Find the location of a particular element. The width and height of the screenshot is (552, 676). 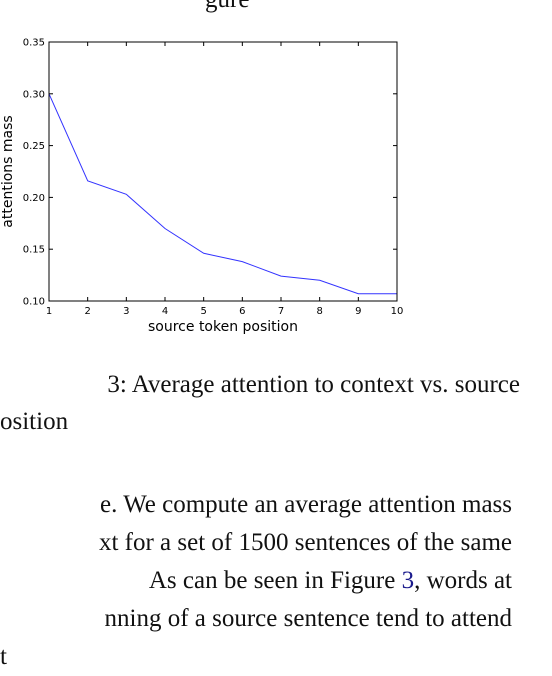

body-line-3: As can be seen in Figure 3, words at is located at coordinates (256, 581).